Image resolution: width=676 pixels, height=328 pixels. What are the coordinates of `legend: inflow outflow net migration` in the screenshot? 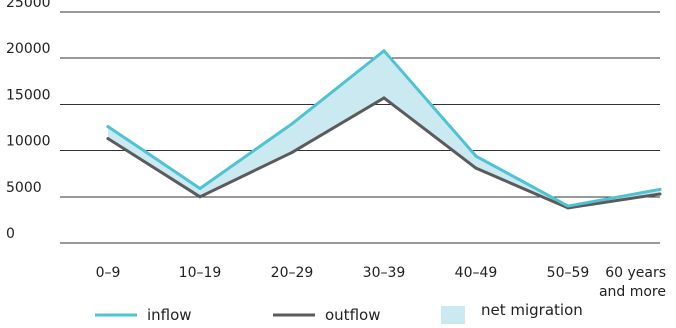 It's located at (339, 312).